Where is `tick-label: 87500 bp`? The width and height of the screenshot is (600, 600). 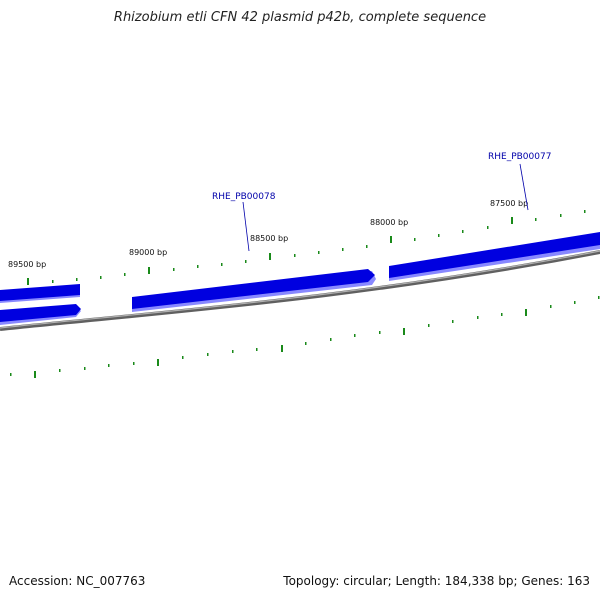
tick-label: 87500 bp is located at coordinates (509, 203).